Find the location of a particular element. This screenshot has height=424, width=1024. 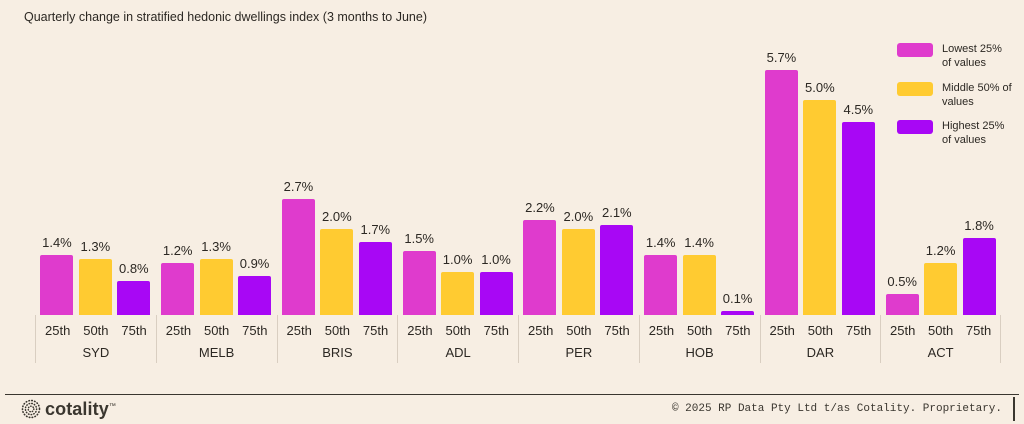

axis-cell: 25th 50th 75th PER is located at coordinates (578, 339).